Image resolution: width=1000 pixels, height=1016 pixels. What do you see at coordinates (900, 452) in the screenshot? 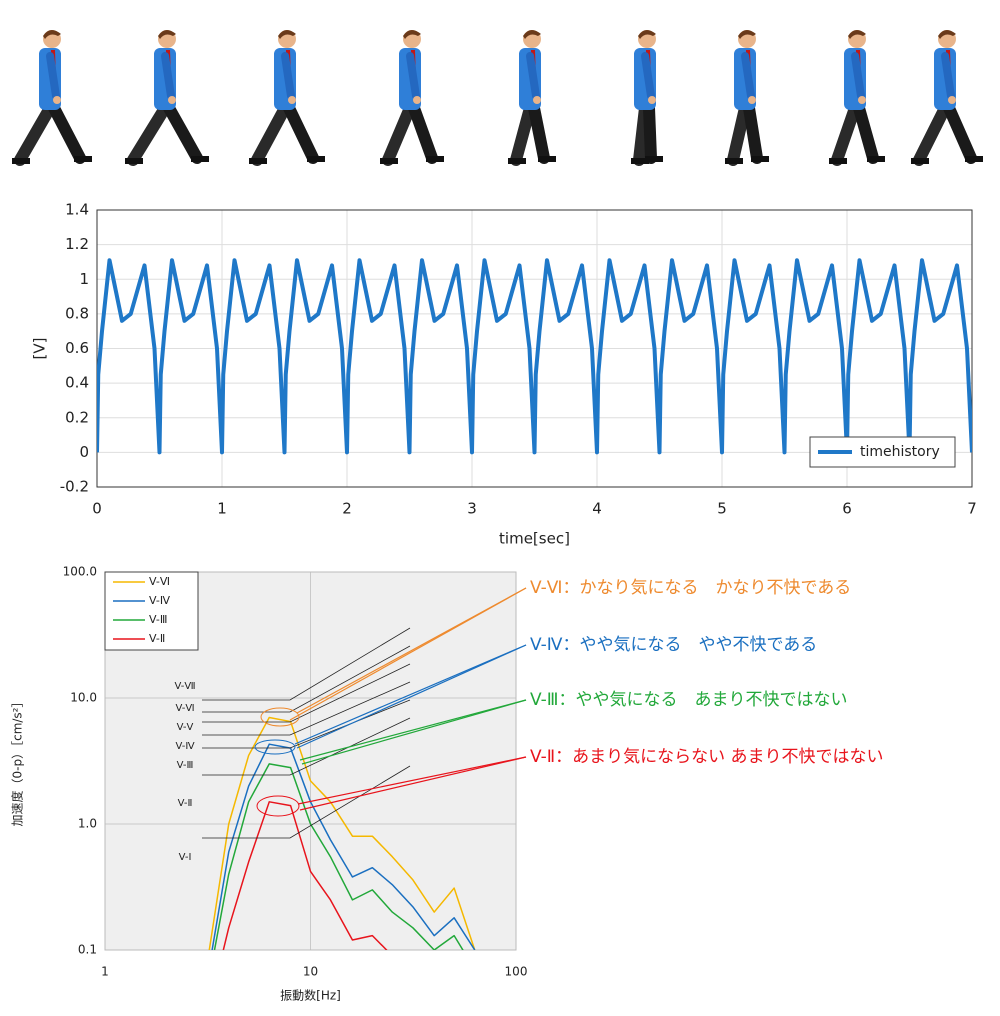
I see `legend-label: timehistory` at bounding box center [900, 452].